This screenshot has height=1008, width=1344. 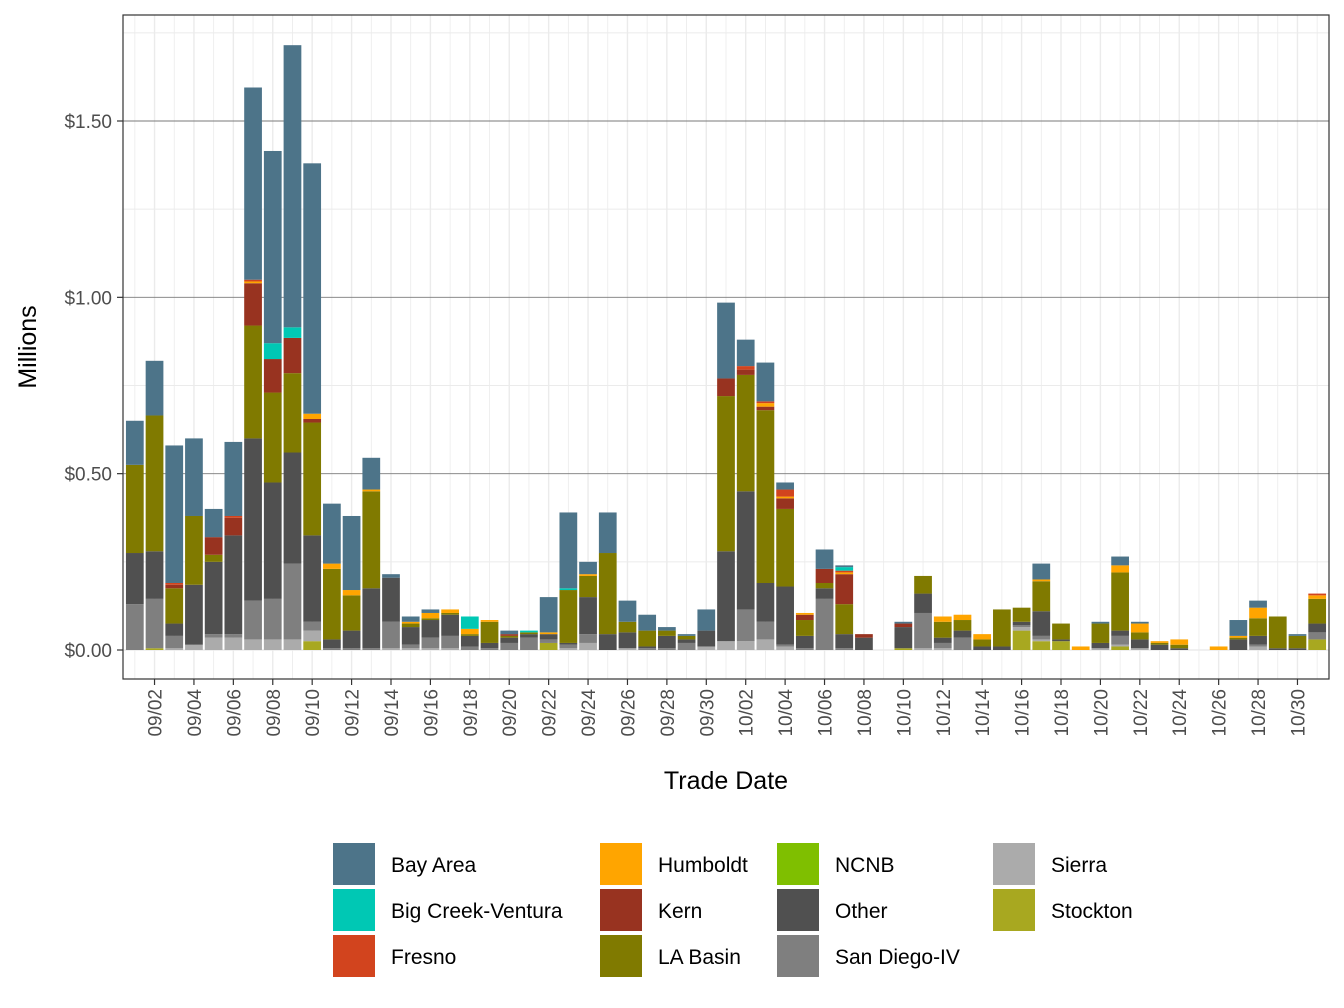 I want to click on x-tick-label: 09/10, so click(x=313, y=713).